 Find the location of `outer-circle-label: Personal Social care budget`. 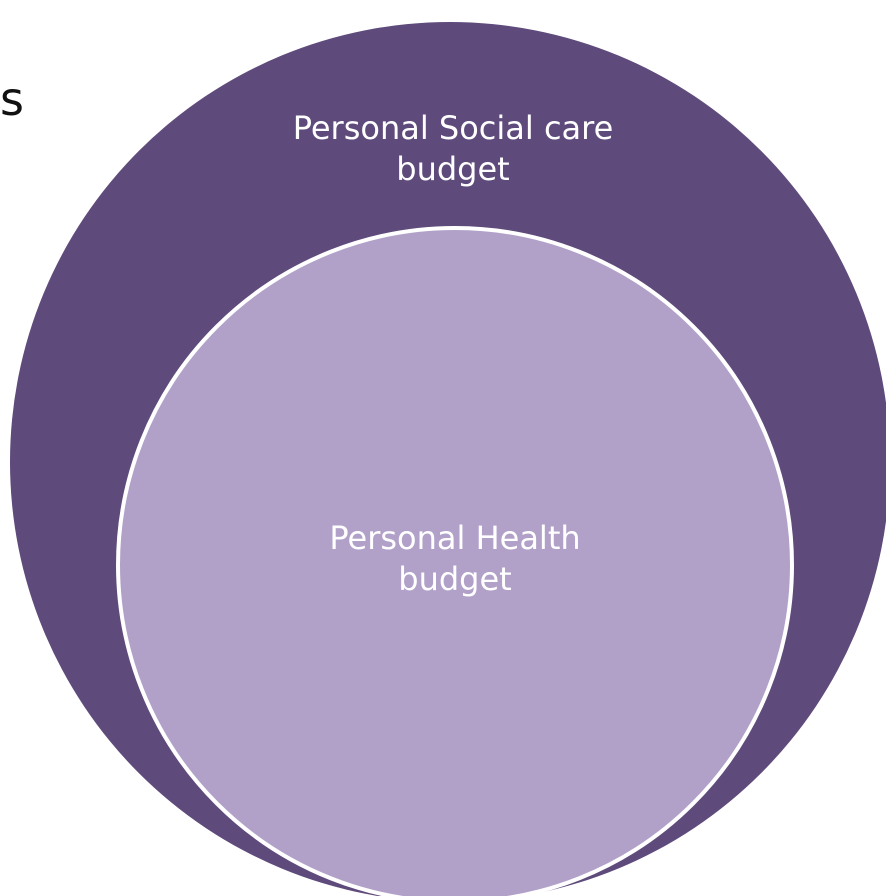

outer-circle-label: Personal Social care budget is located at coordinates (453, 148).